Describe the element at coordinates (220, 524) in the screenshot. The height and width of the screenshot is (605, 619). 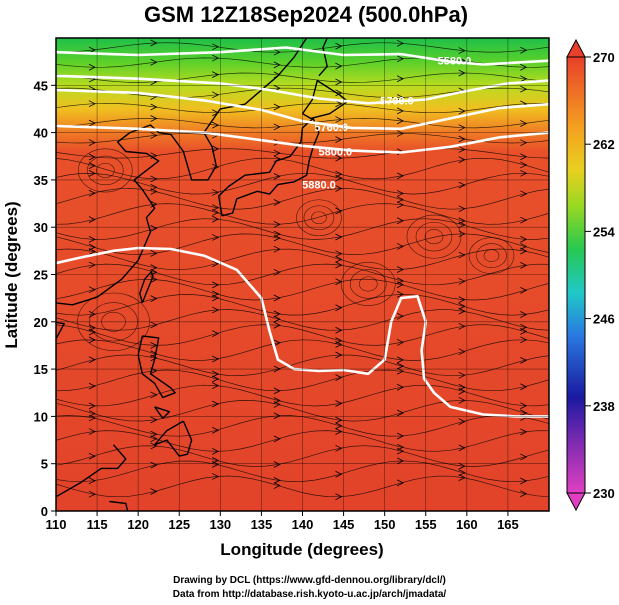
I see `x-tick-label: 130` at that location.